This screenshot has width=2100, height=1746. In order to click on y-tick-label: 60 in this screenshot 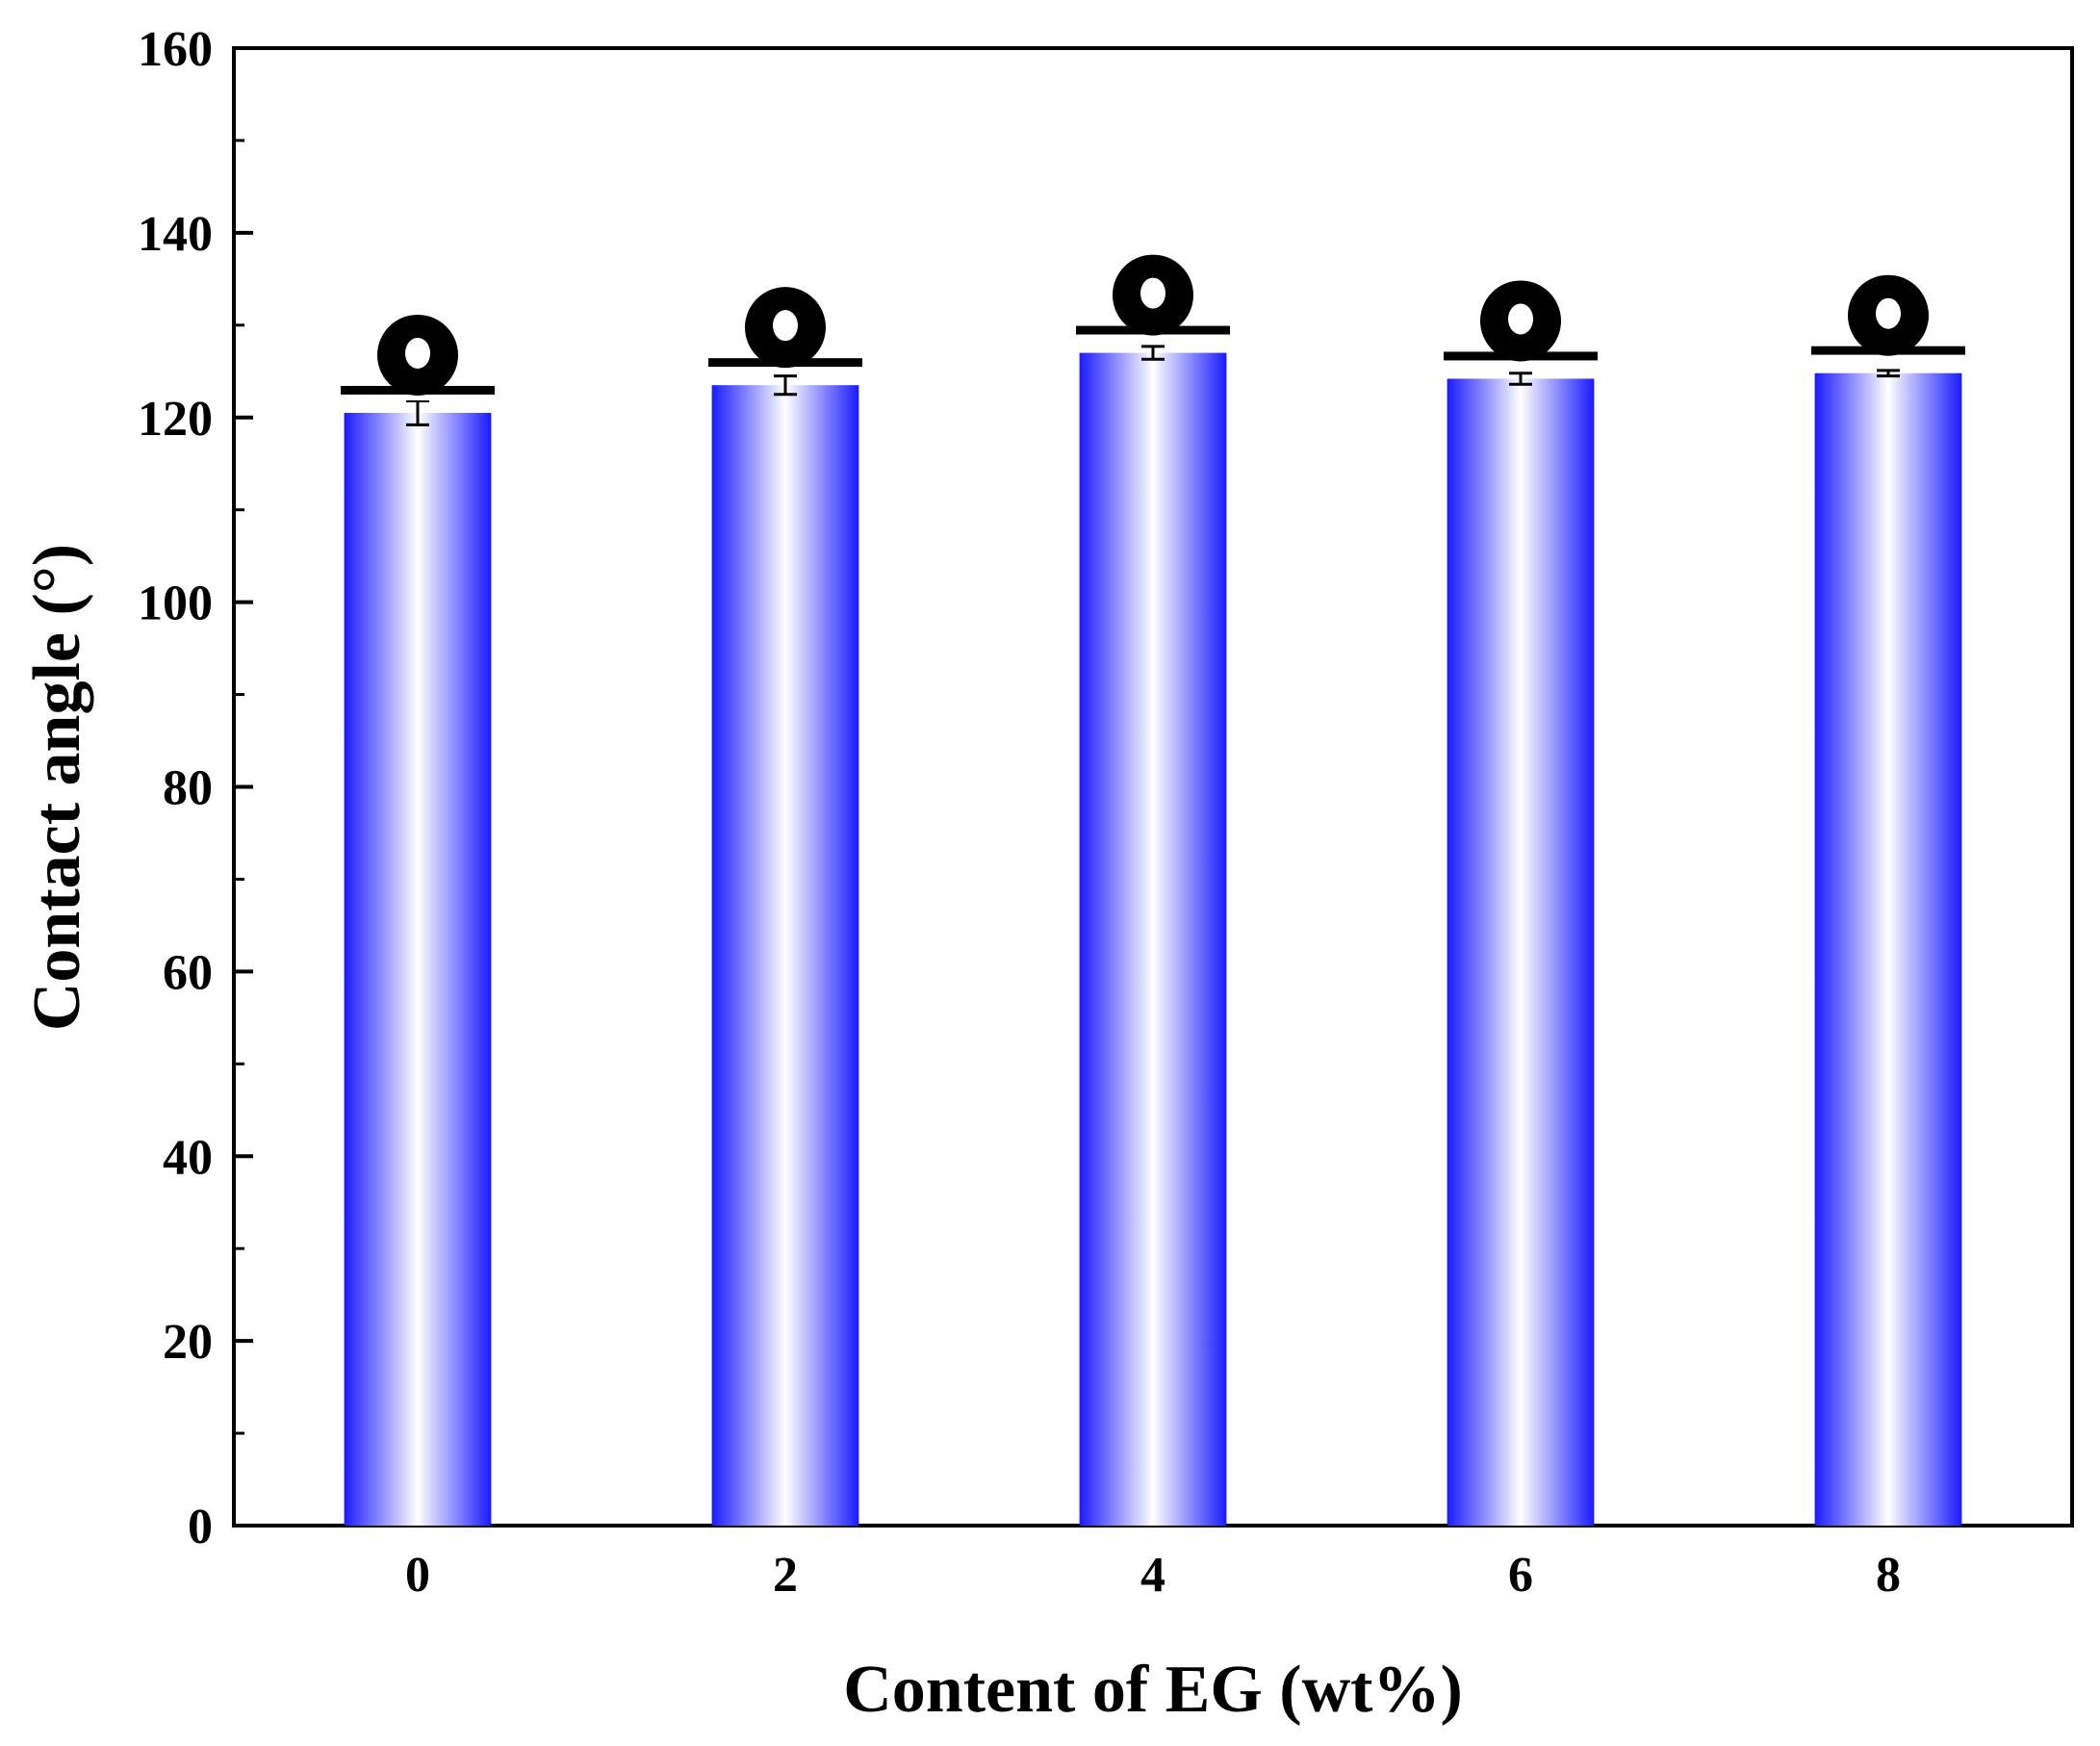, I will do `click(188, 972)`.